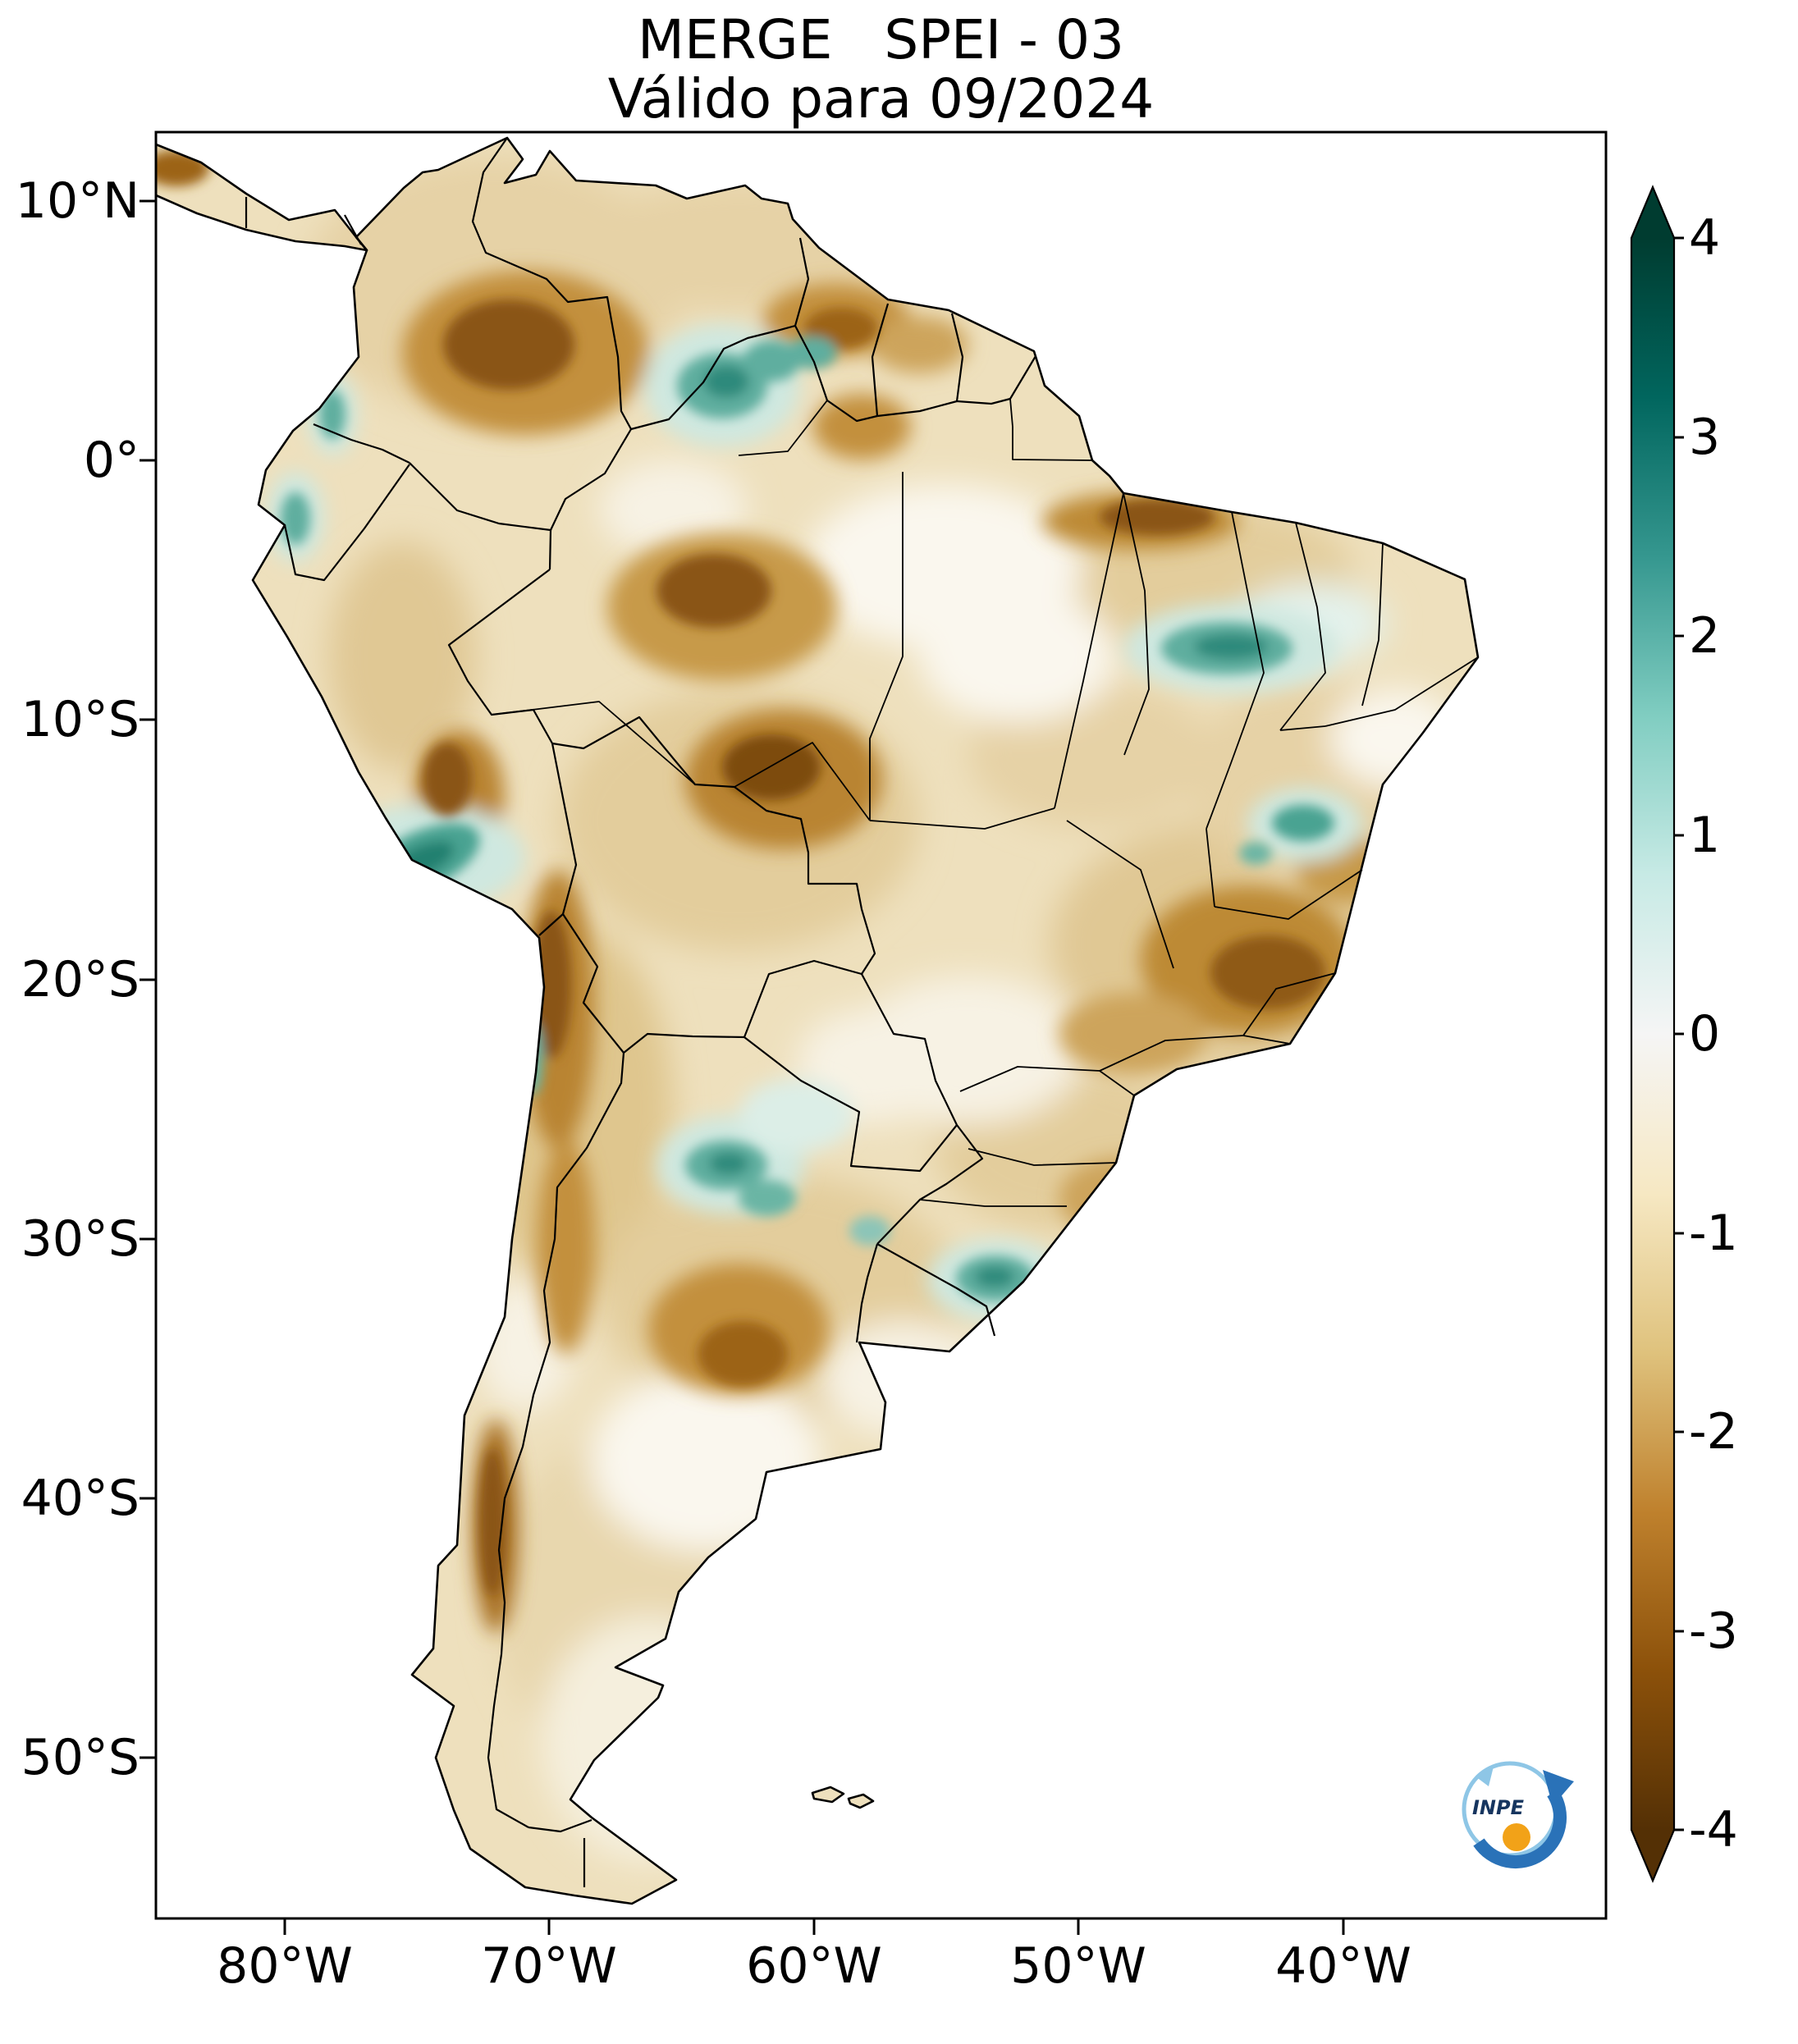 Image resolution: width=1798 pixels, height=2044 pixels. What do you see at coordinates (1705, 636) in the screenshot?
I see `cb-tick-2: 2` at bounding box center [1705, 636].